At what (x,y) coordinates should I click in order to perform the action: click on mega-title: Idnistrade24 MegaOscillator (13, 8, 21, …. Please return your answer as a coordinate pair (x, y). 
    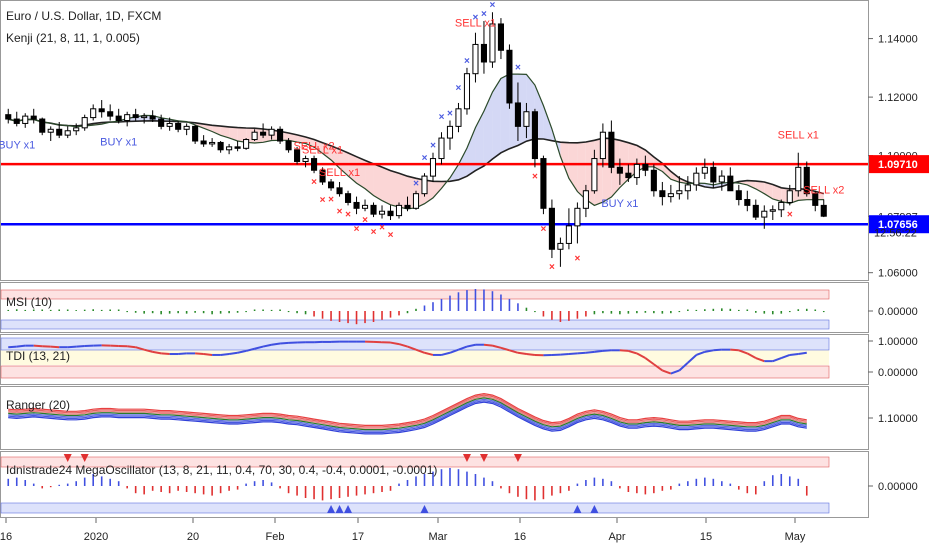
    Looking at the image, I should click on (221, 470).